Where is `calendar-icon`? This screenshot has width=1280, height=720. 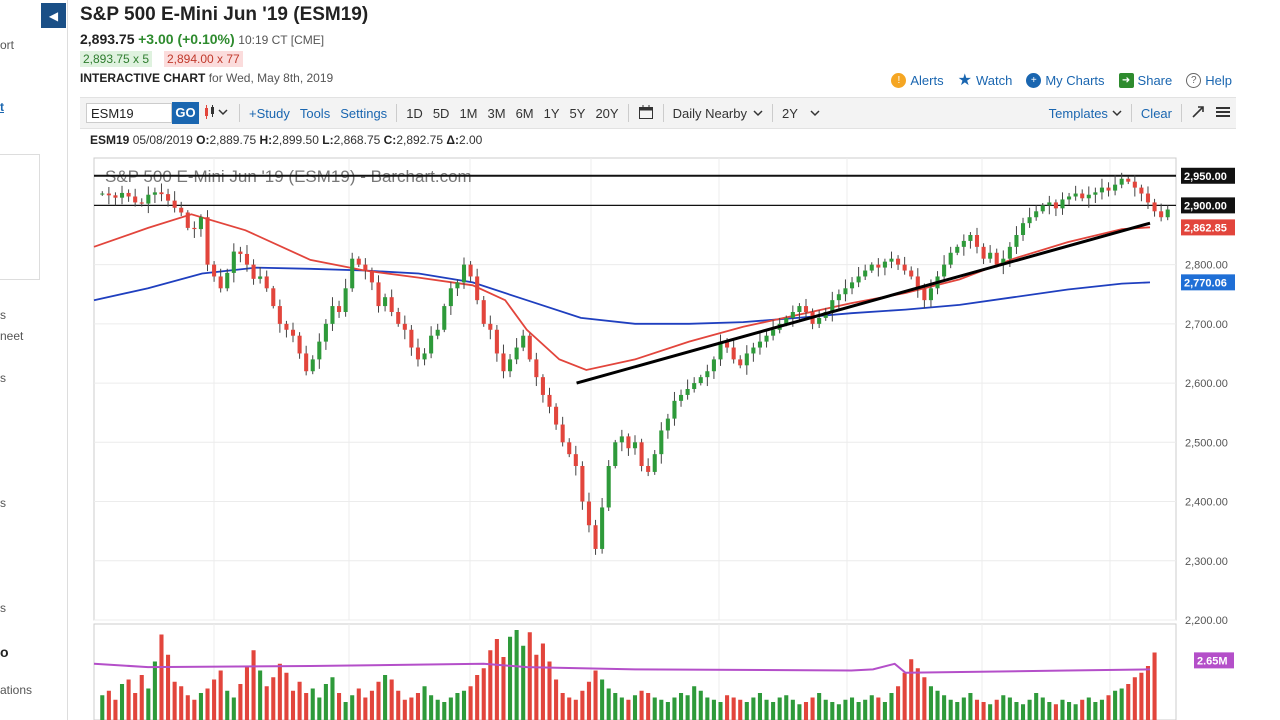 calendar-icon is located at coordinates (646, 113).